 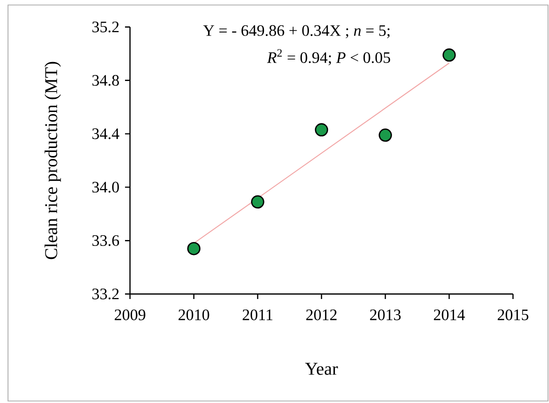 I want to click on annotation: Y = - 649.86 + 0.34X ; n = 5;, so click(x=296, y=31).